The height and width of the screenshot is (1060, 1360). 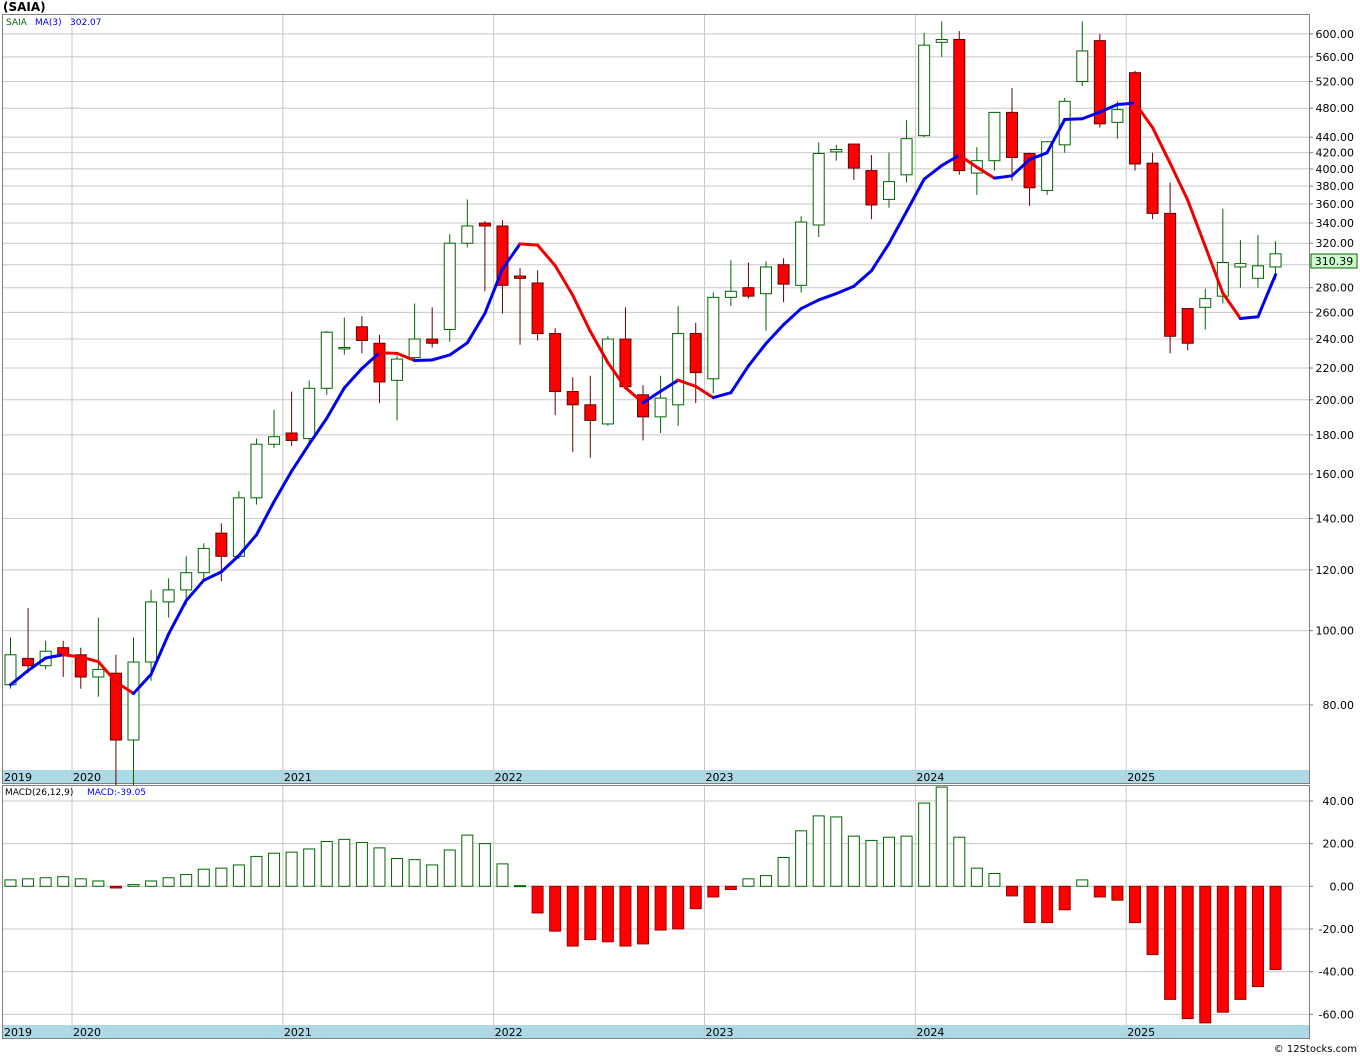 I want to click on price-tick-label: 340.00, so click(x=1335, y=223).